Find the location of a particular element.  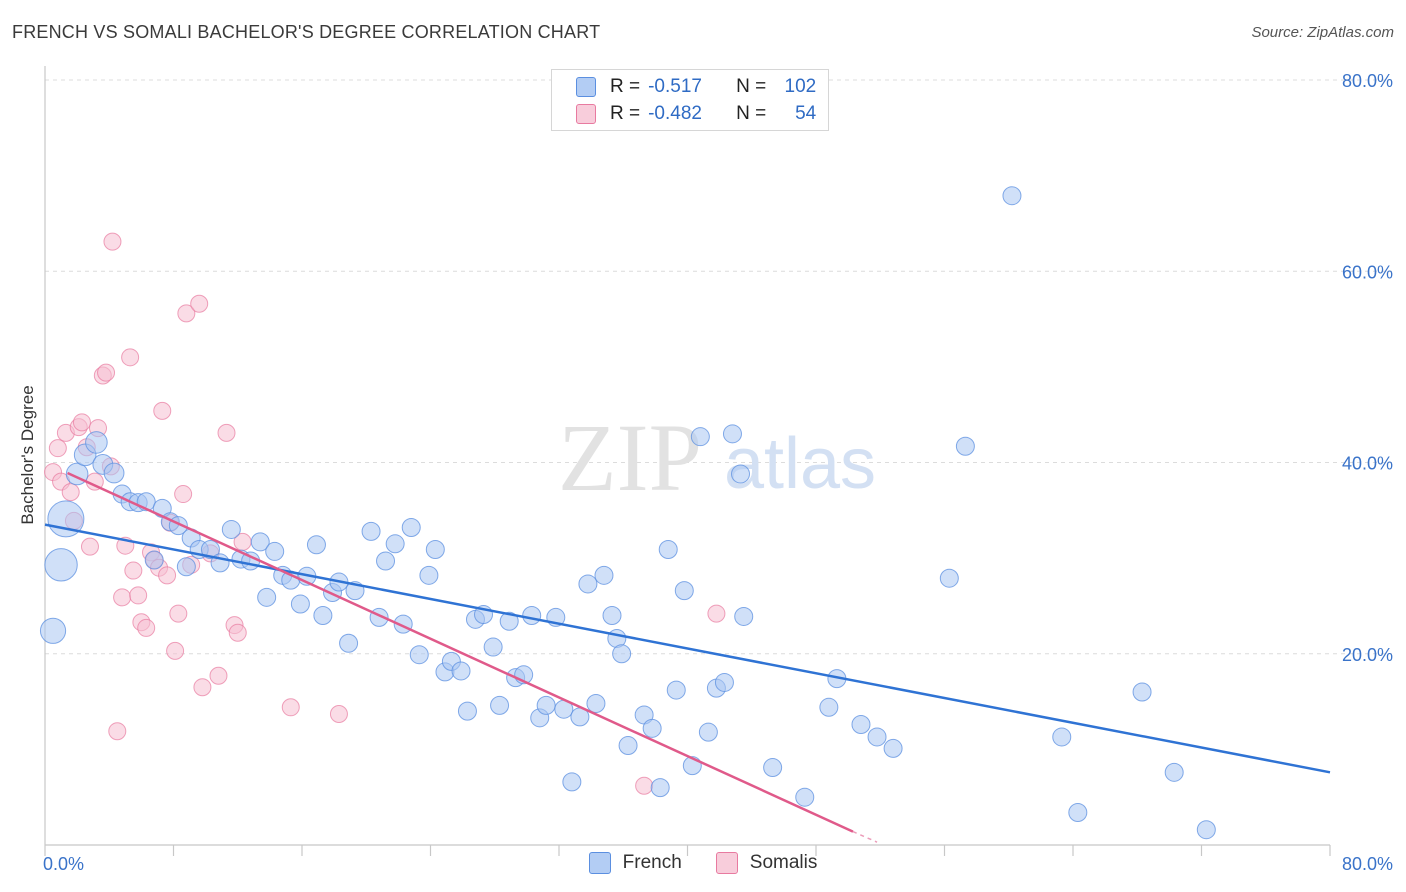

y-tick-label: 40.0% is located at coordinates (1367, 464).